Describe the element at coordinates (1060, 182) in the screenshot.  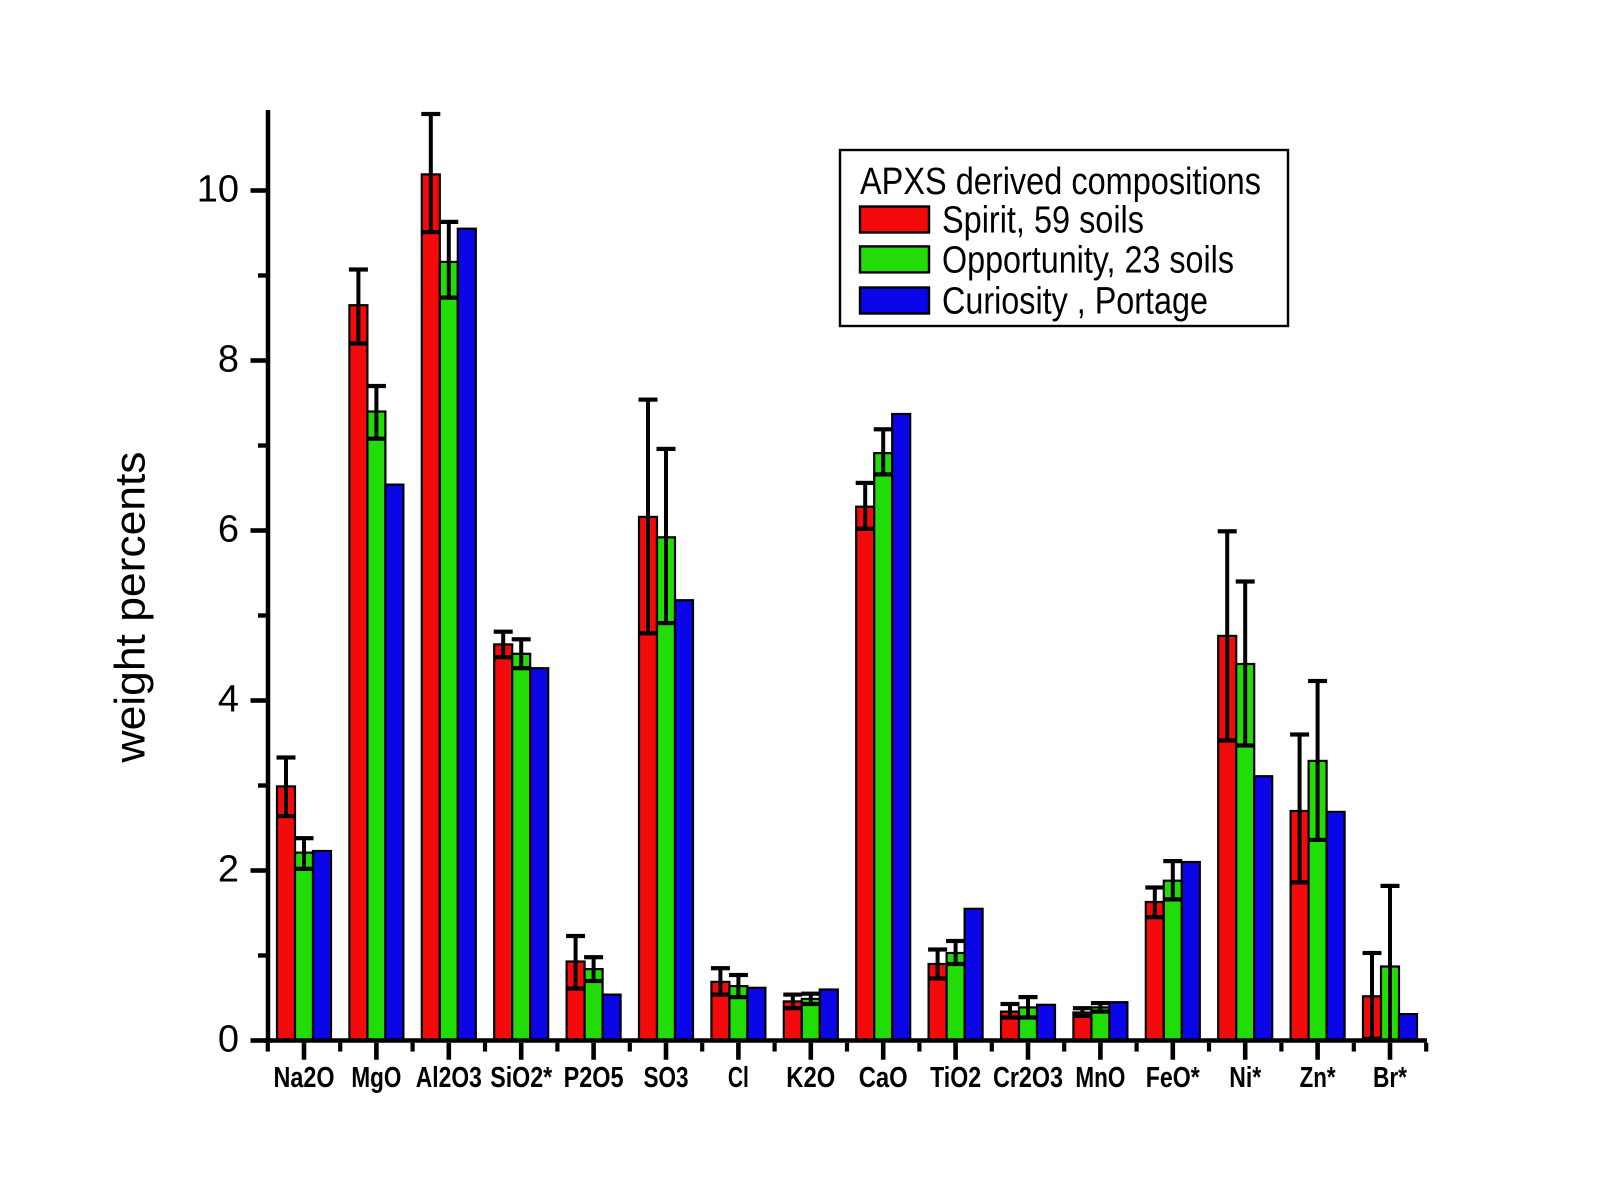
I see `svg-text: APXS derived compositions` at that location.